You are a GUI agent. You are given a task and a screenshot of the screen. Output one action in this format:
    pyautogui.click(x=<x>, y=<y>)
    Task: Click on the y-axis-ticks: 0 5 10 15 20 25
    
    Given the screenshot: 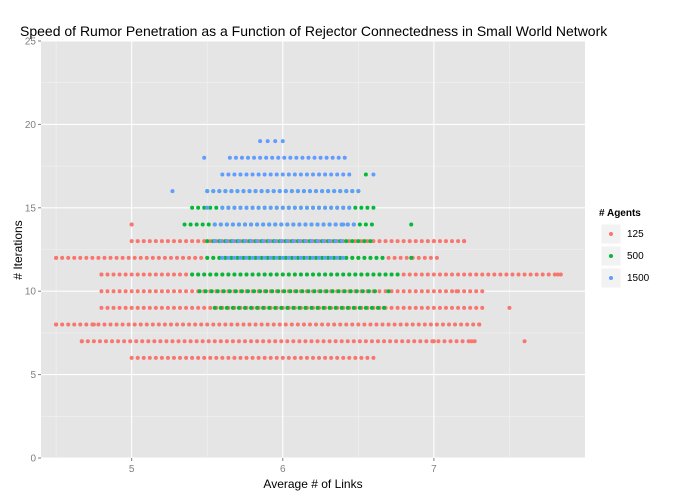 What is the action you would take?
    pyautogui.click(x=33, y=251)
    